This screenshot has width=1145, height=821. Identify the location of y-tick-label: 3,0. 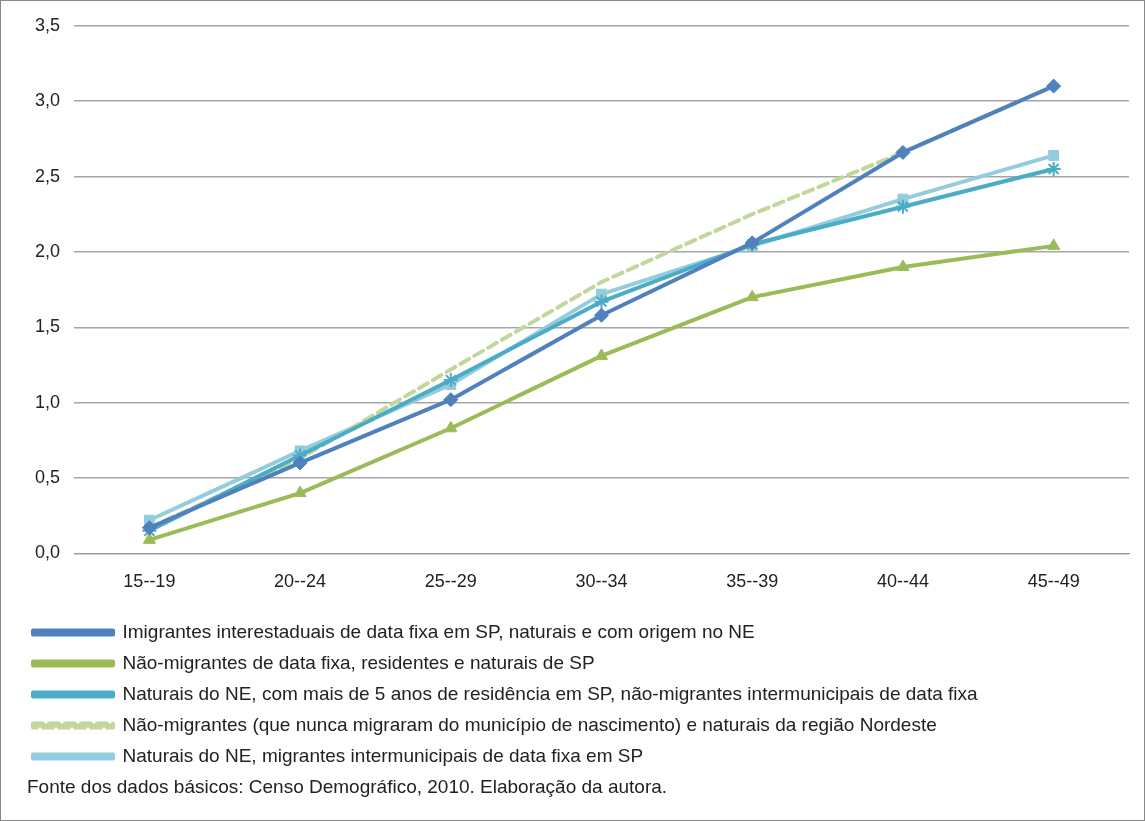
(47, 100).